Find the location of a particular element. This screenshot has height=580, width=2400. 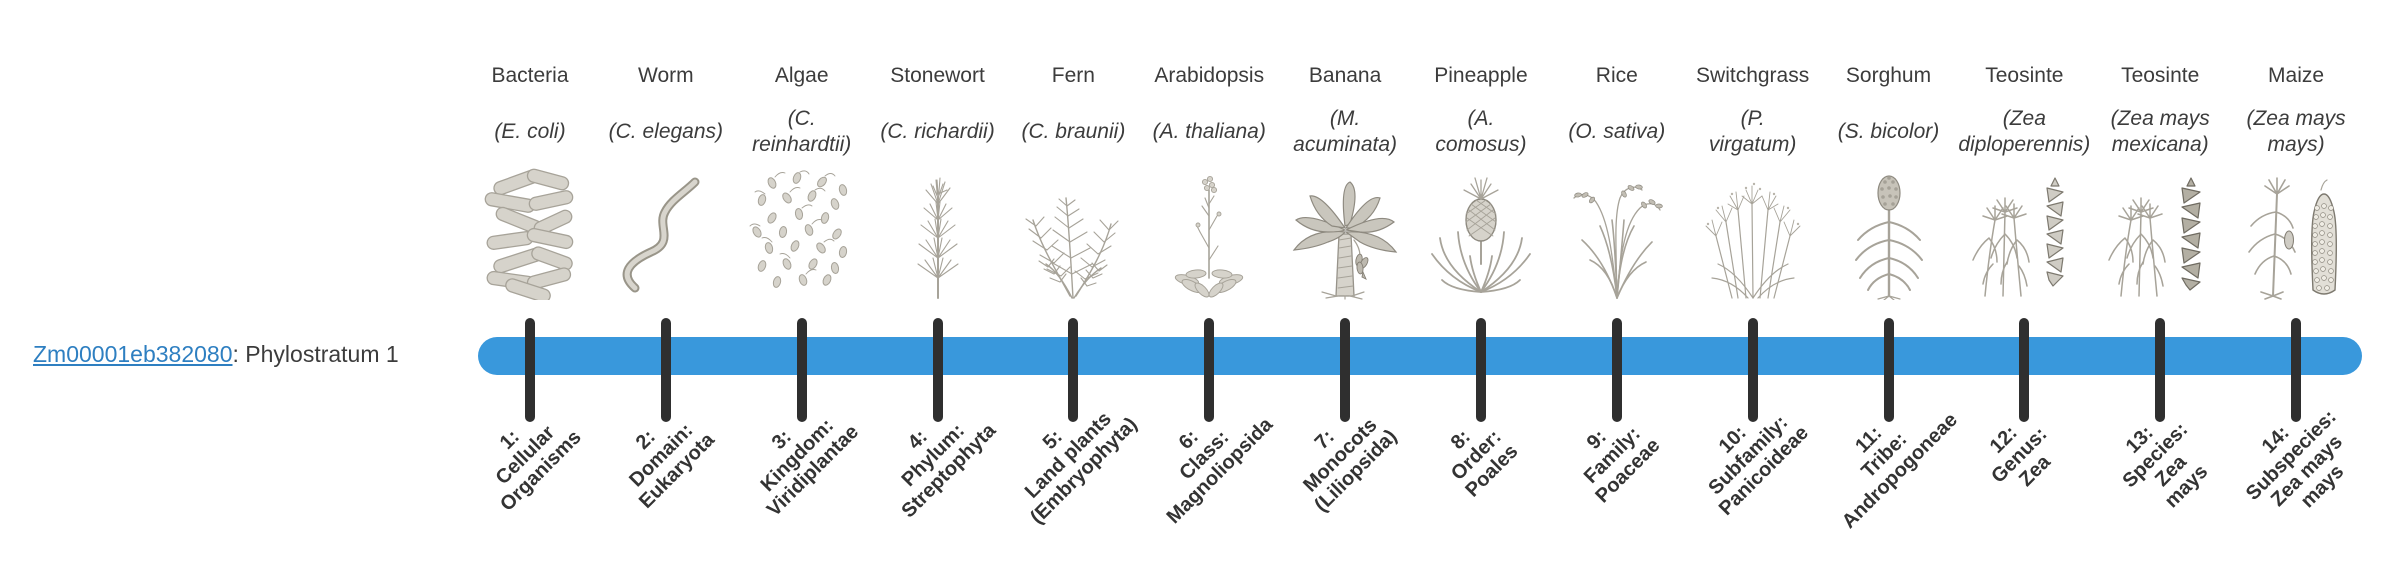

rice-icon is located at coordinates (1618, 241).